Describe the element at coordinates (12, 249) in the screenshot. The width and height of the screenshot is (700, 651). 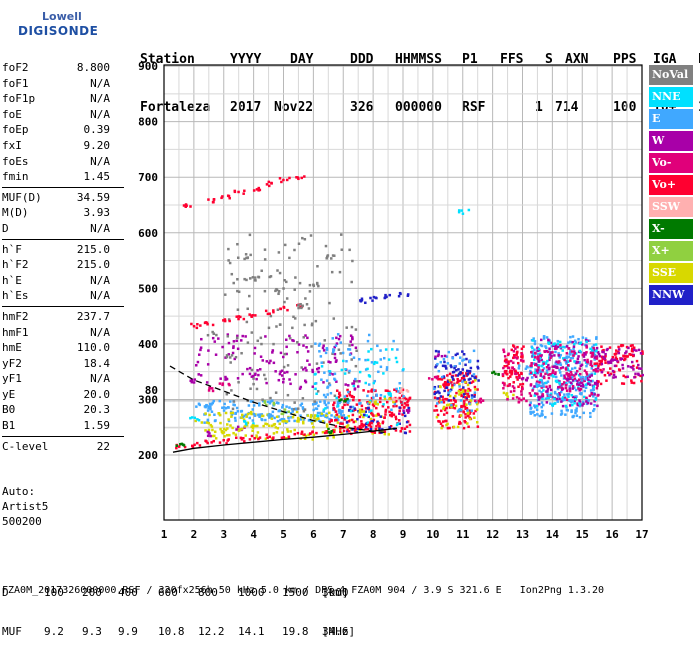
I see `parameter-name: h`F` at that location.